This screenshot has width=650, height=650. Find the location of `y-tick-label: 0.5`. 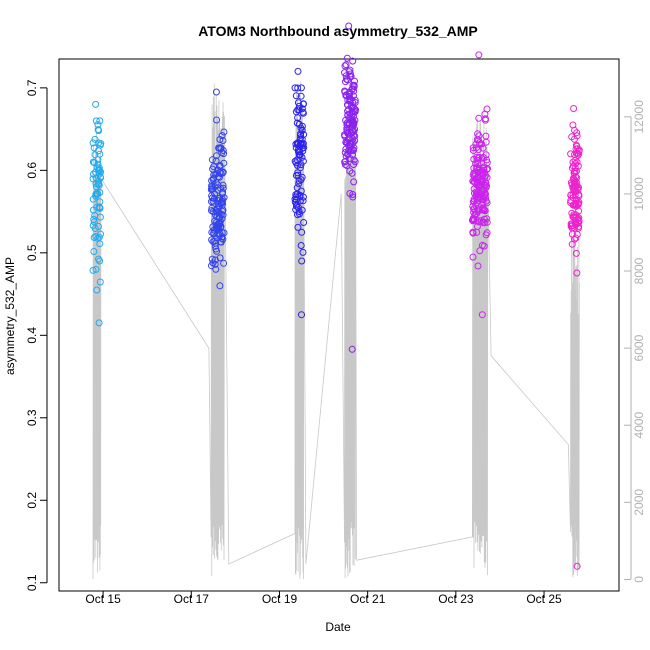

y-tick-label: 0.5 is located at coordinates (32, 252).